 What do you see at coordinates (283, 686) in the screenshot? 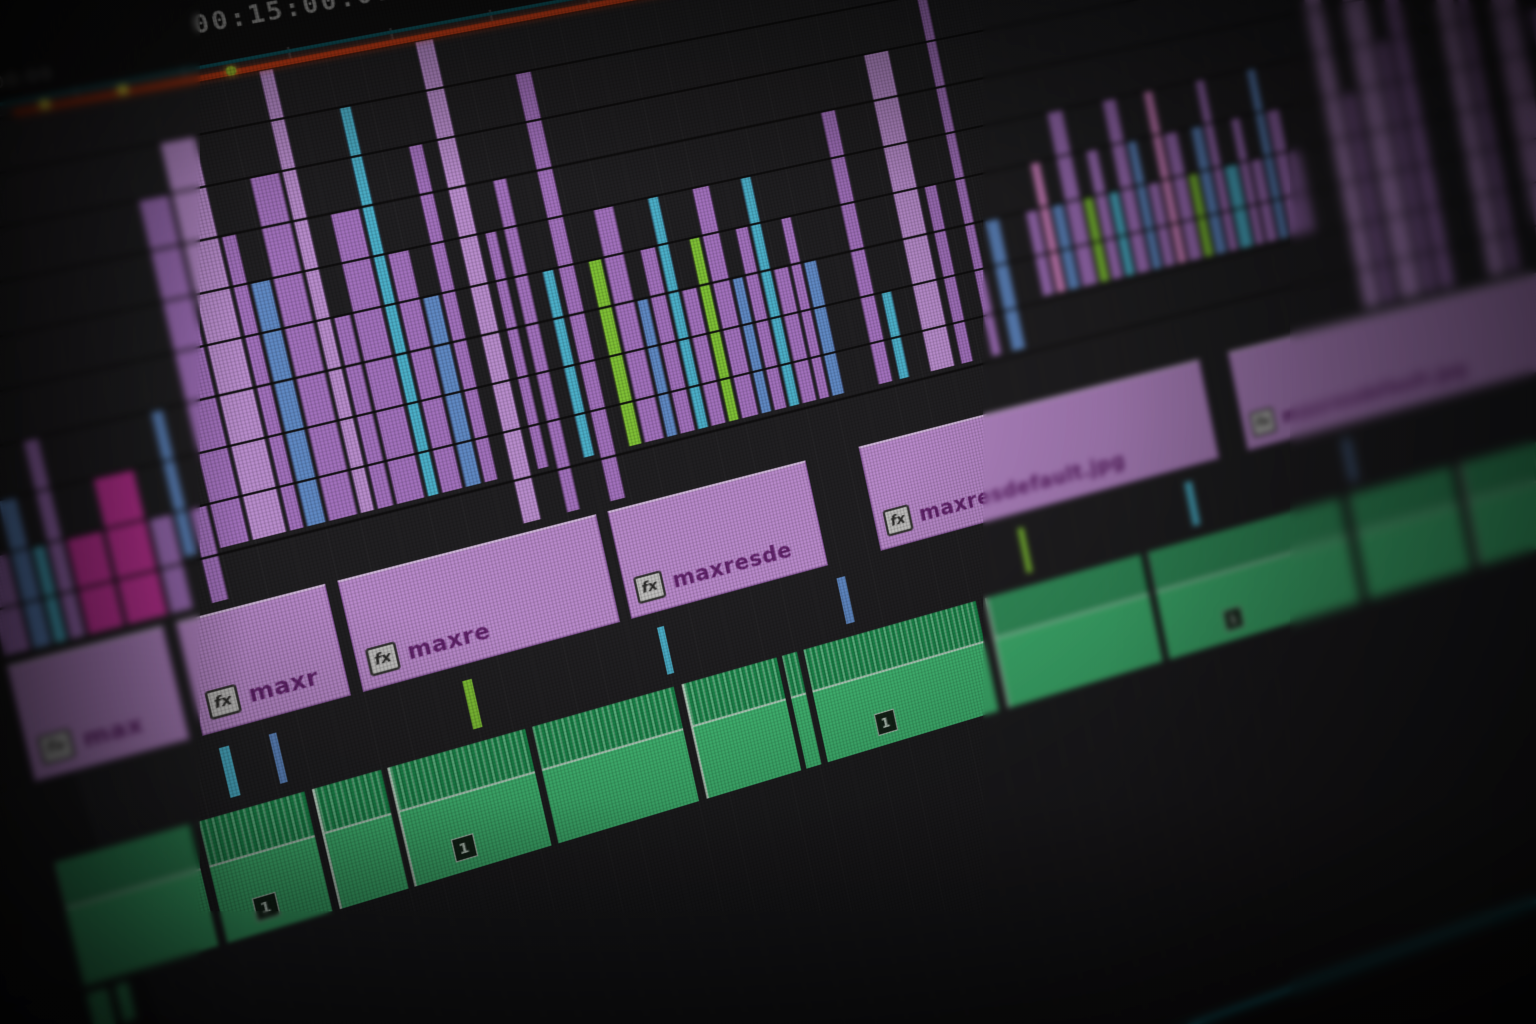
I see `clip-filename-label: maxr` at bounding box center [283, 686].